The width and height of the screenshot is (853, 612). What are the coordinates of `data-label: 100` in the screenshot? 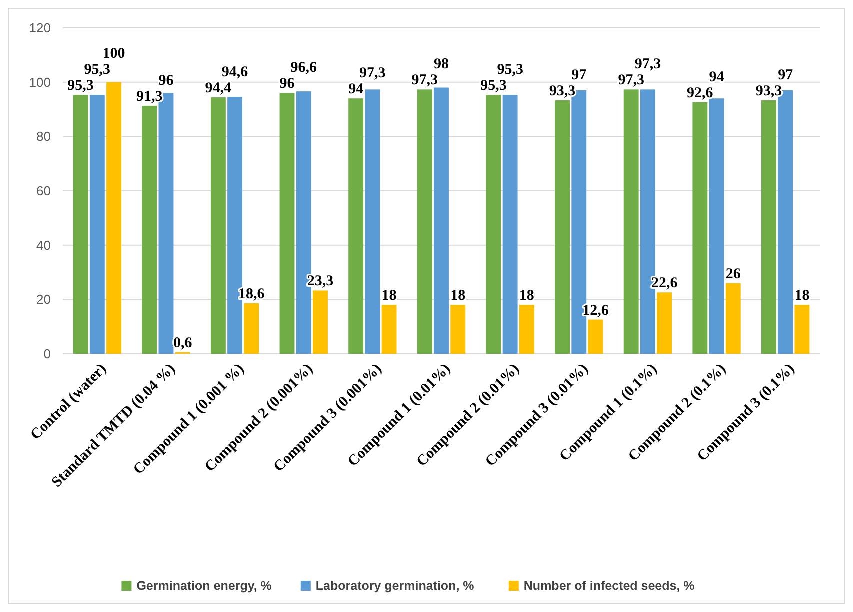 It's located at (114, 54).